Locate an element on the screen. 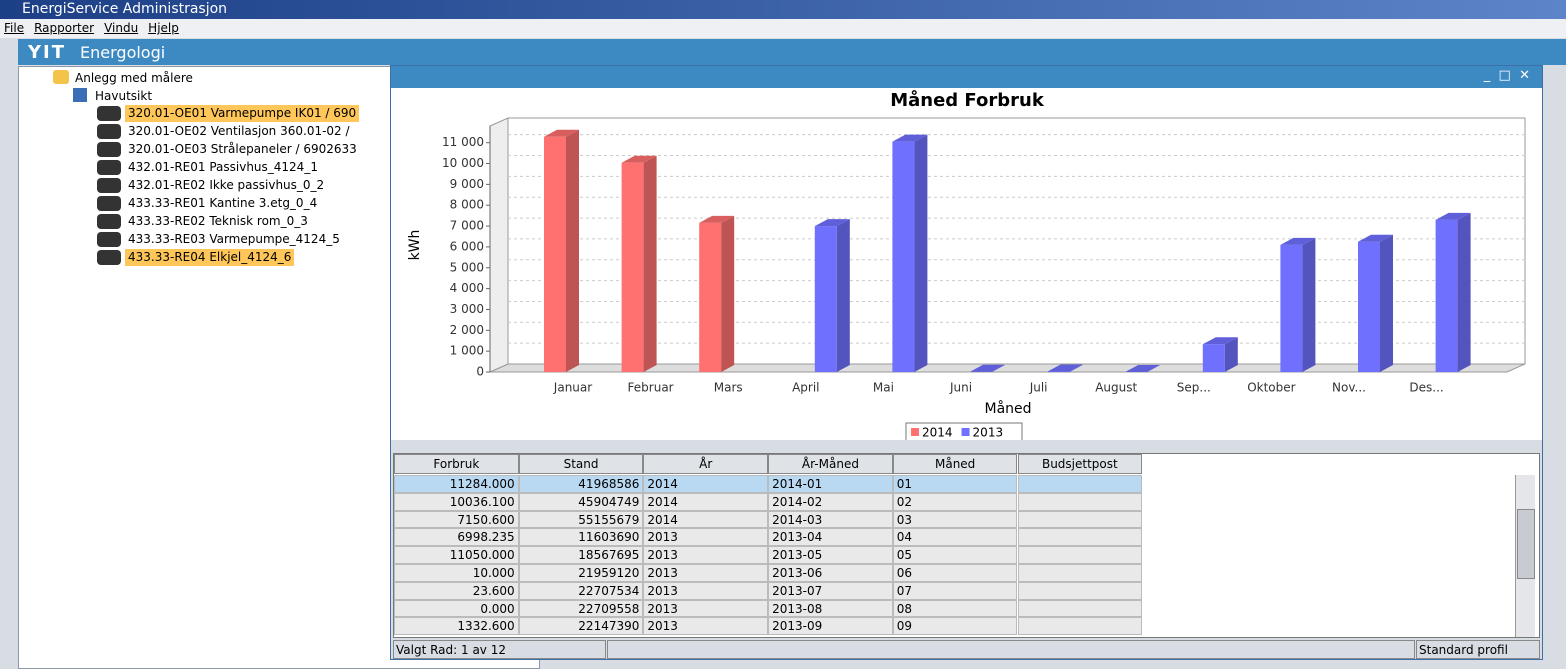 This screenshot has height=669, width=1566. status-selection: Valgt Rad: 1 av 12 is located at coordinates (499, 649).